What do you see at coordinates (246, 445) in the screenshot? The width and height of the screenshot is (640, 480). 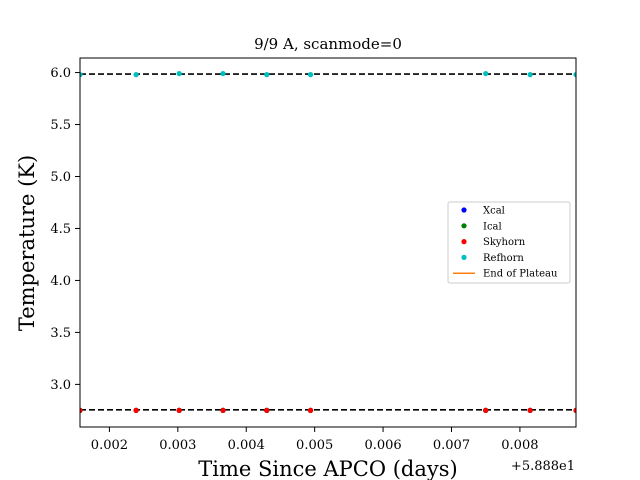 I see `x-tick-label-2: 0.004` at bounding box center [246, 445].